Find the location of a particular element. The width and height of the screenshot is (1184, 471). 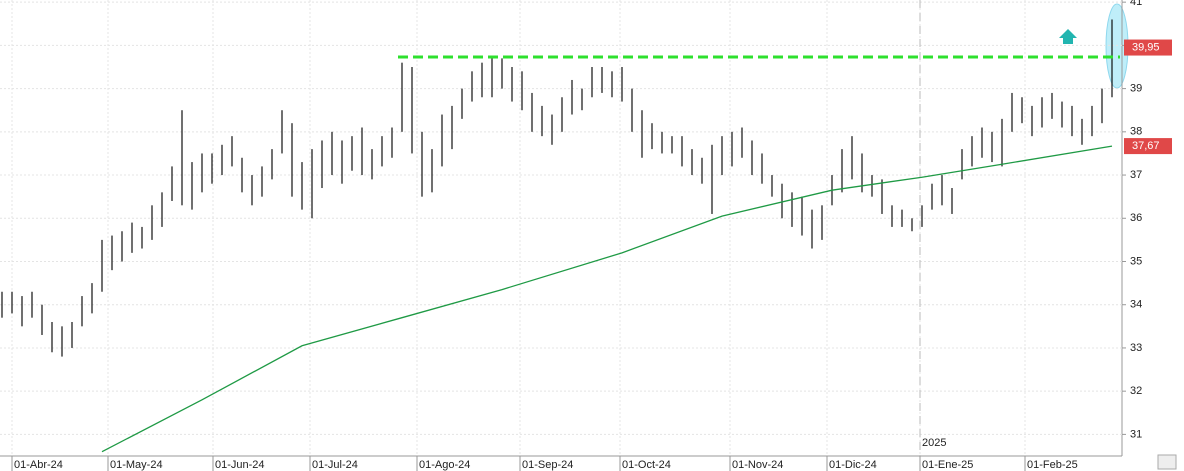

y-tick-label: 39 is located at coordinates (1136, 89).